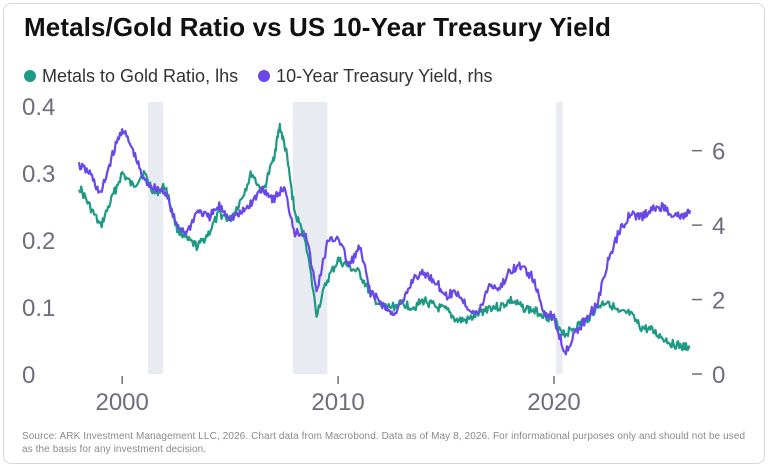 Image resolution: width=768 pixels, height=467 pixels. I want to click on legend-item-metals-gold: Metals to Gold Ratio, lhs, so click(131, 76).